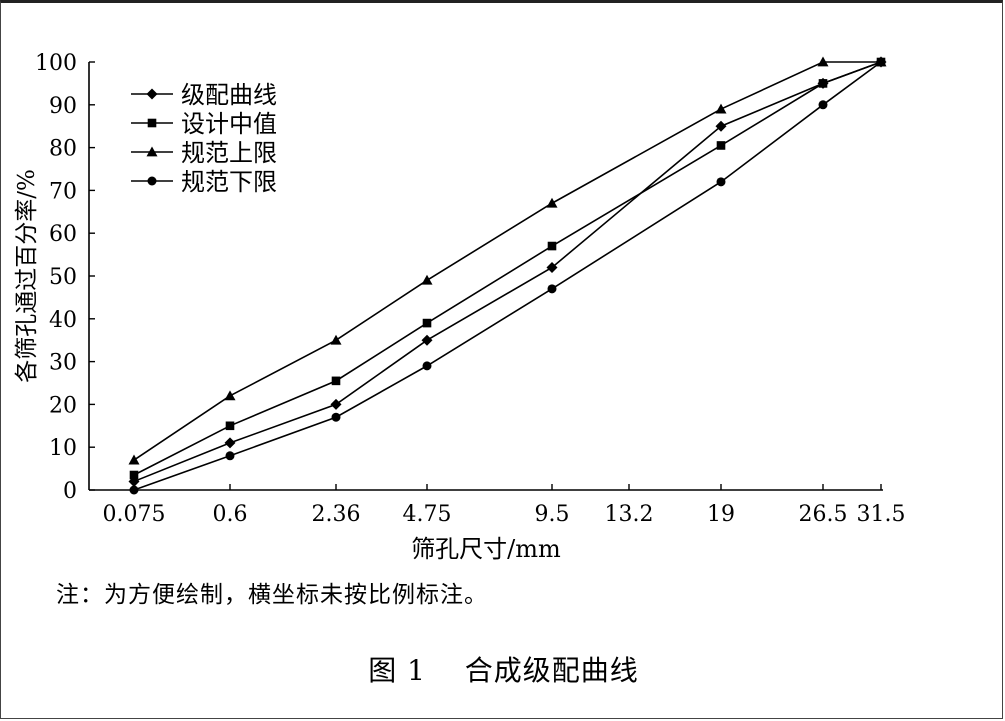  I want to click on legend-label: 规范下限, so click(229, 182).